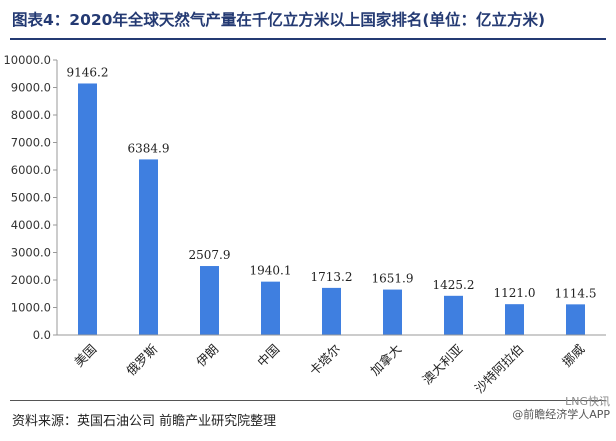 This screenshot has width=616, height=441. What do you see at coordinates (442, 364) in the screenshot?
I see `x-tick-label: 澳大利亚` at bounding box center [442, 364].